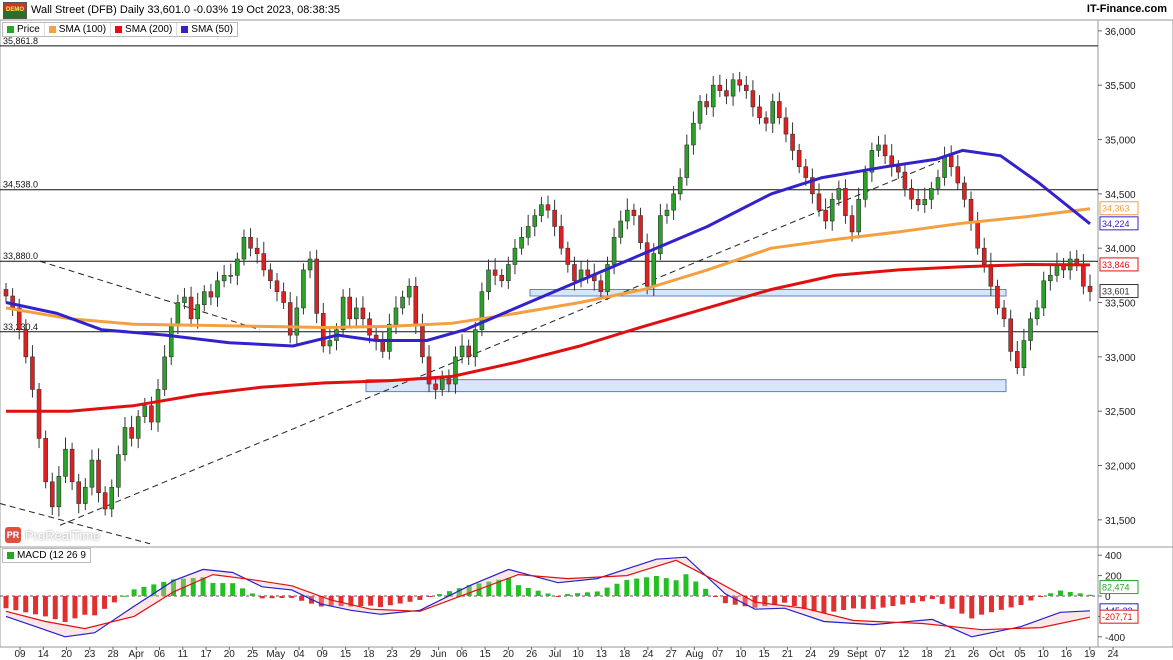  I want to click on price-tag-label: 34,363, so click(1116, 209).